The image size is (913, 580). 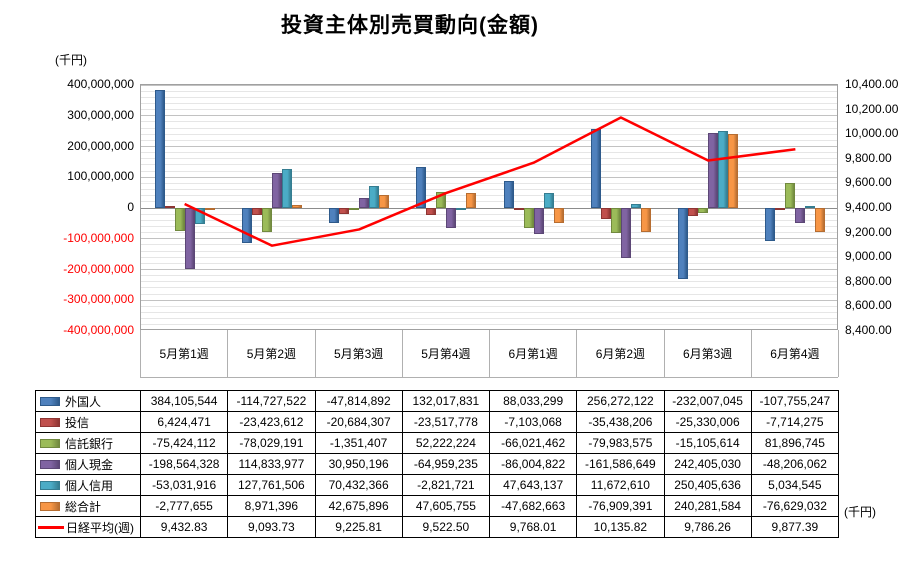 What do you see at coordinates (88, 485) in the screenshot?
I see `series-legend-cell: 個人信用` at bounding box center [88, 485].